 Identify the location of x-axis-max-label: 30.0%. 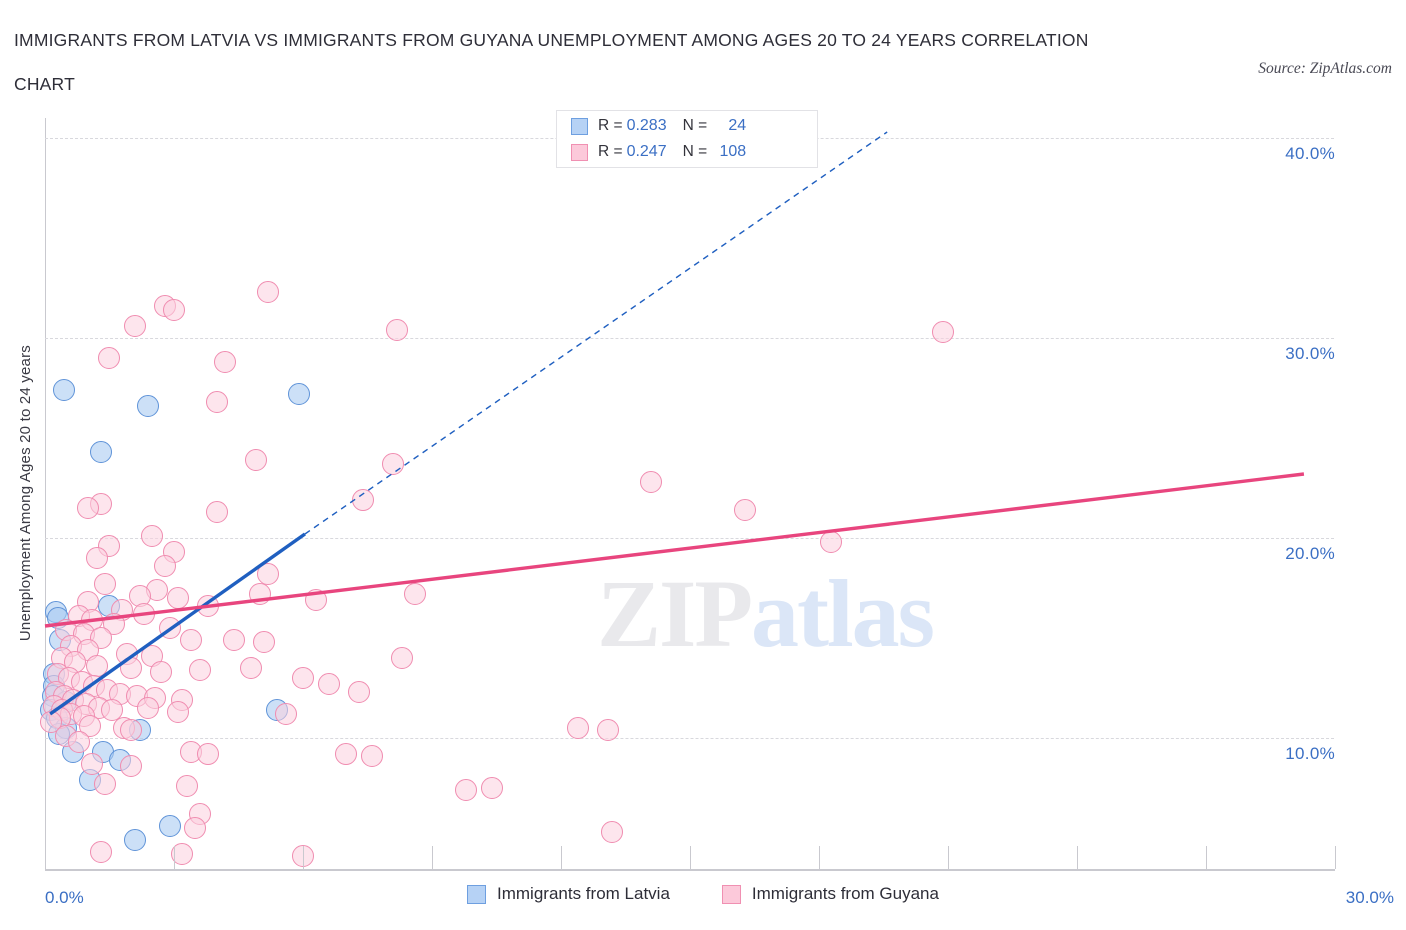
(1369, 897).